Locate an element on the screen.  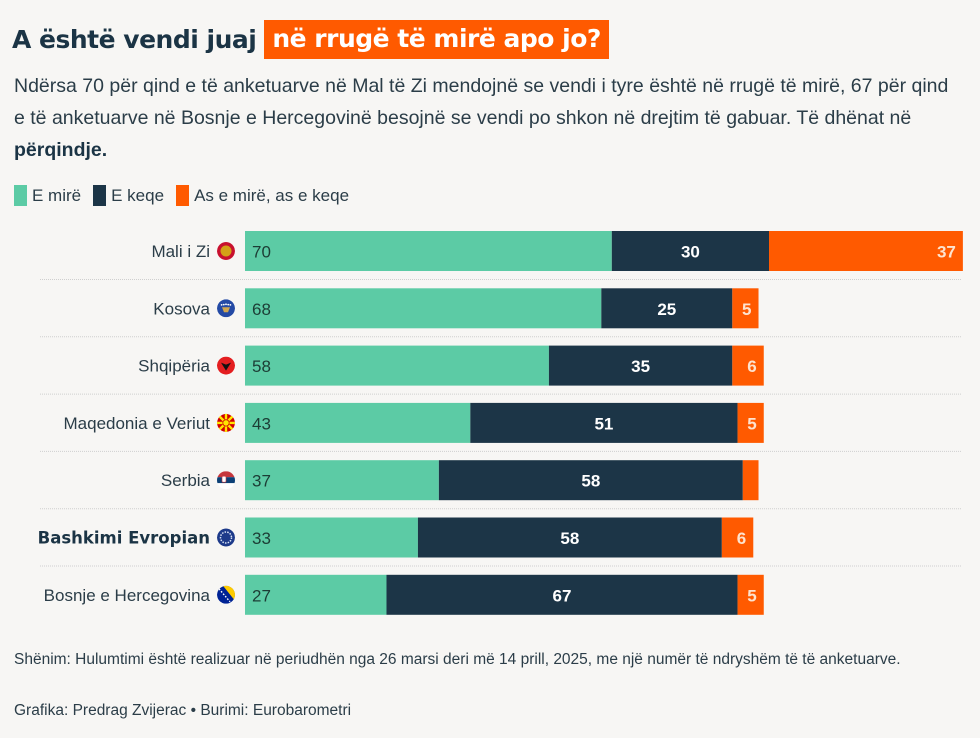
data-label-as-e-mire-as-e-keqe-bosnje-e-hercegovina: 5 is located at coordinates (751, 595).